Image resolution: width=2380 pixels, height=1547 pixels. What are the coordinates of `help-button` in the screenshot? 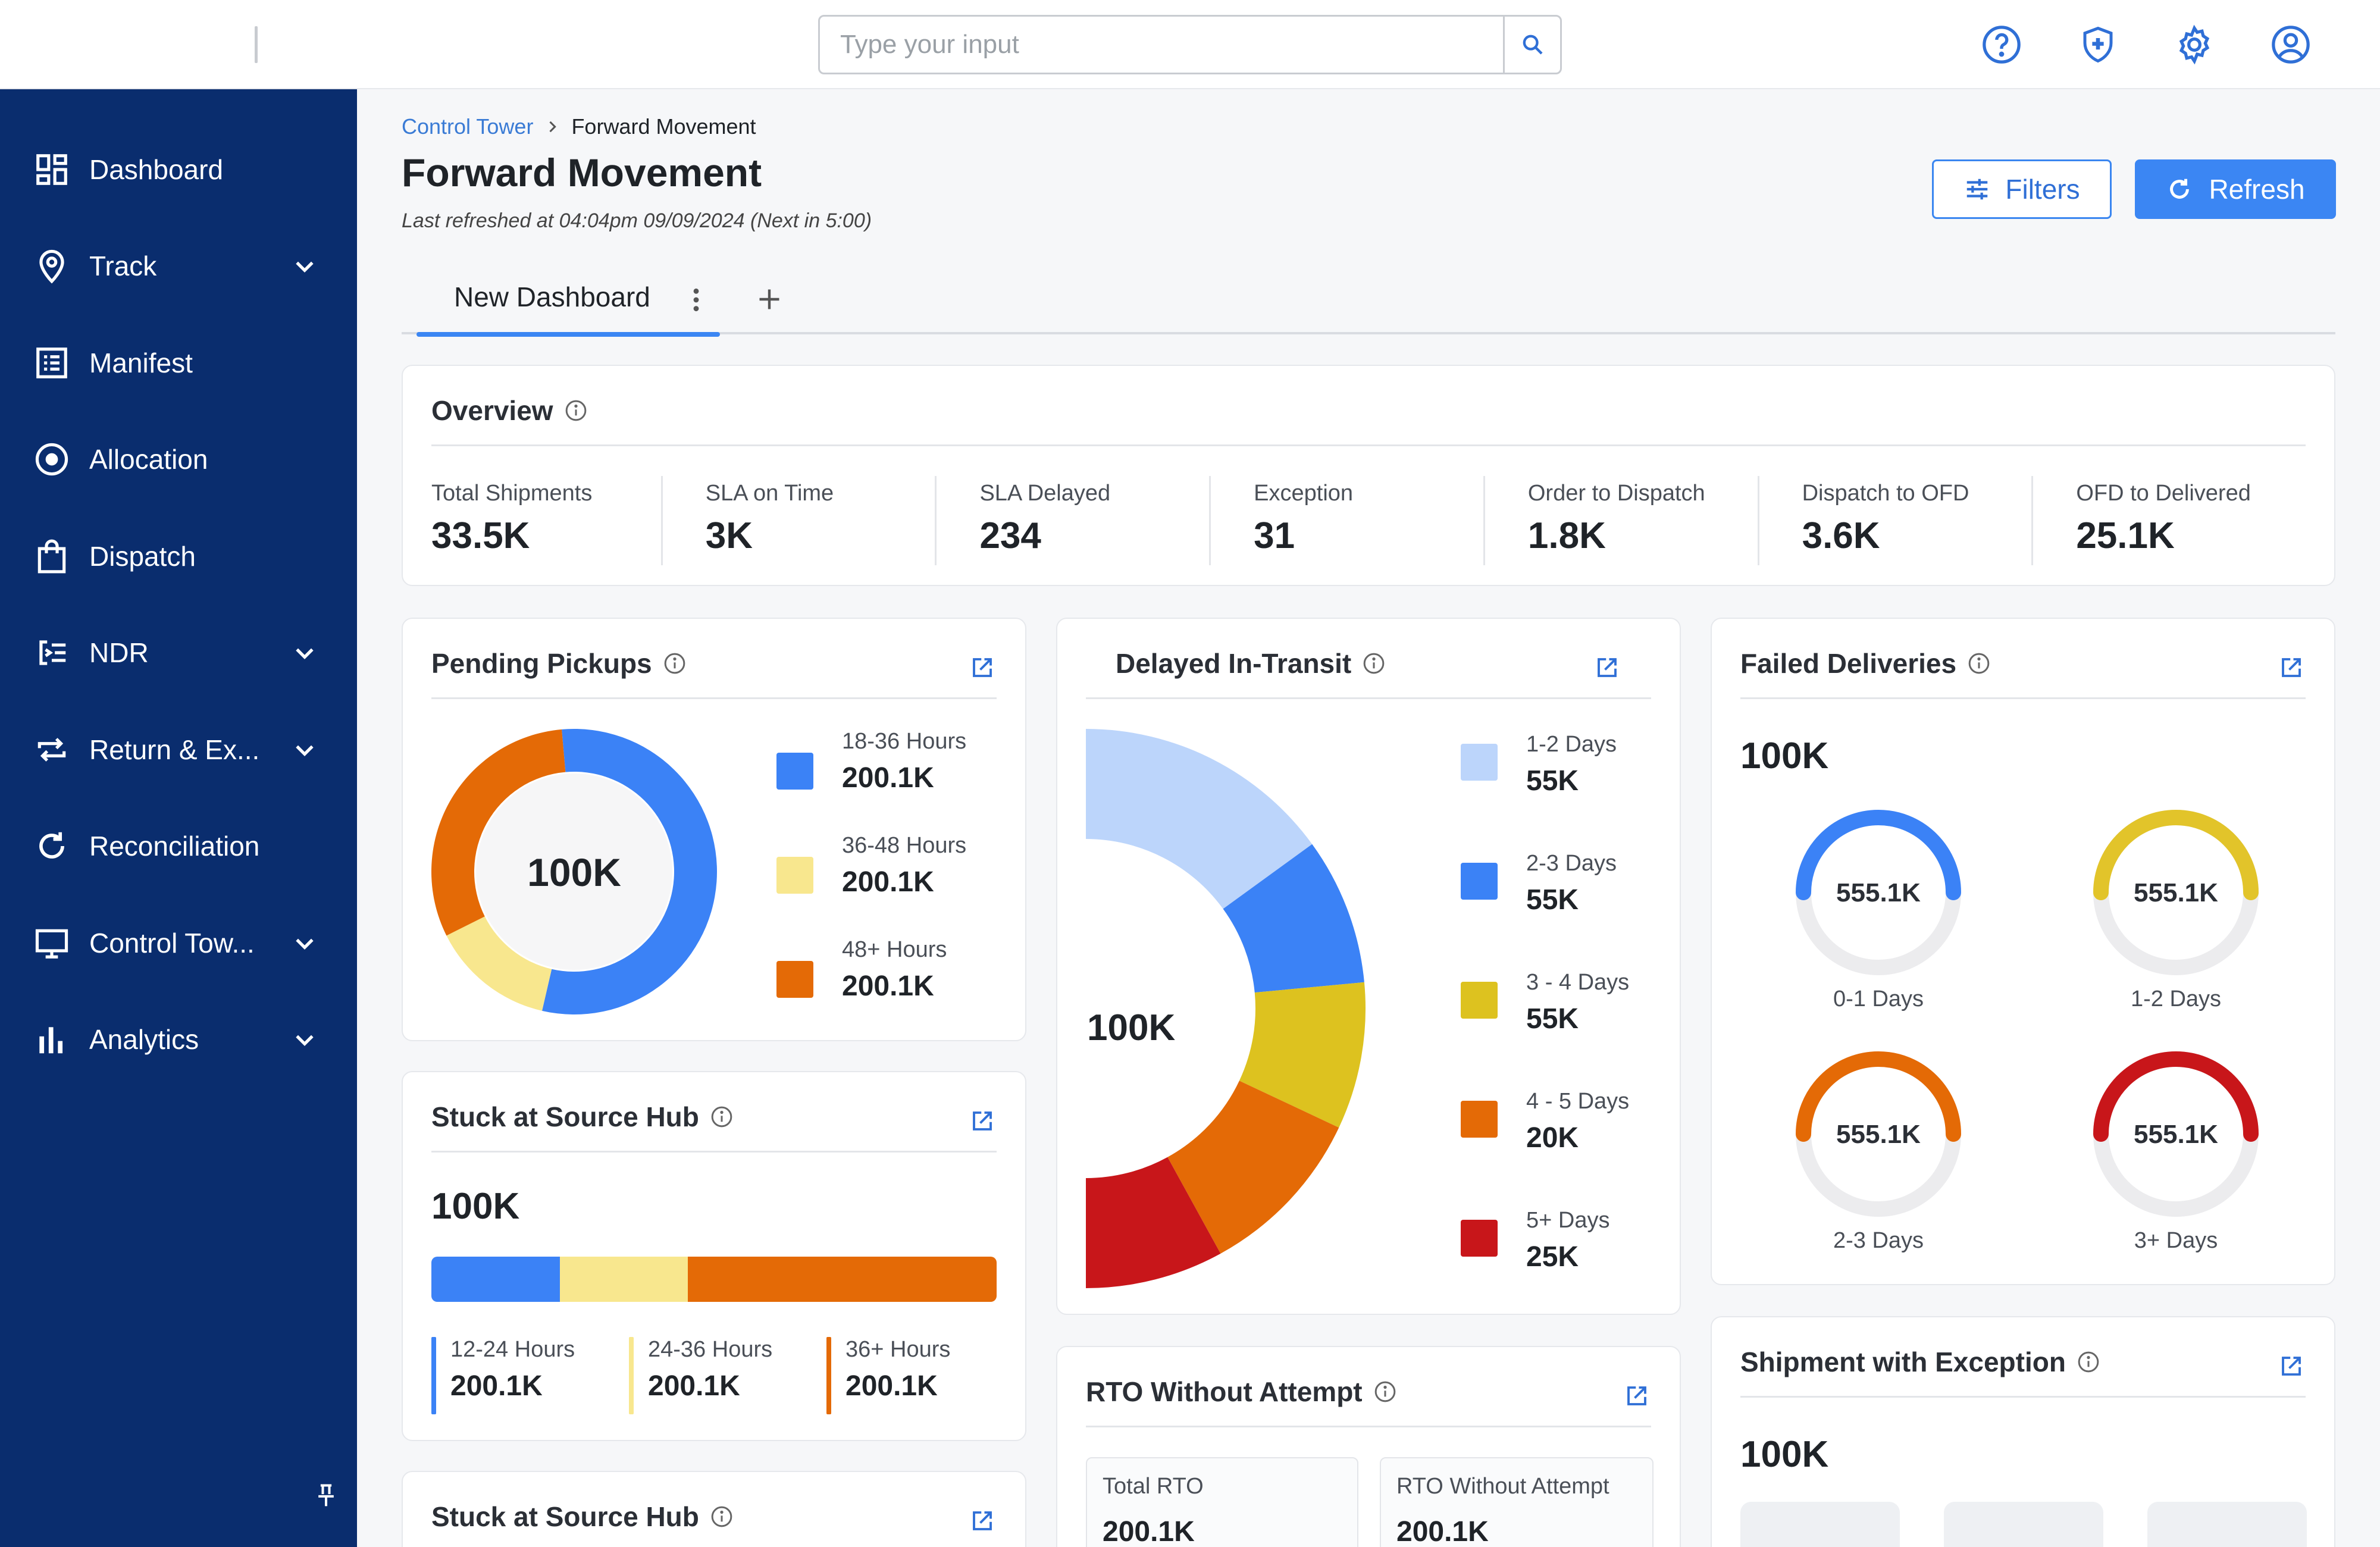 It's located at (2001, 44).